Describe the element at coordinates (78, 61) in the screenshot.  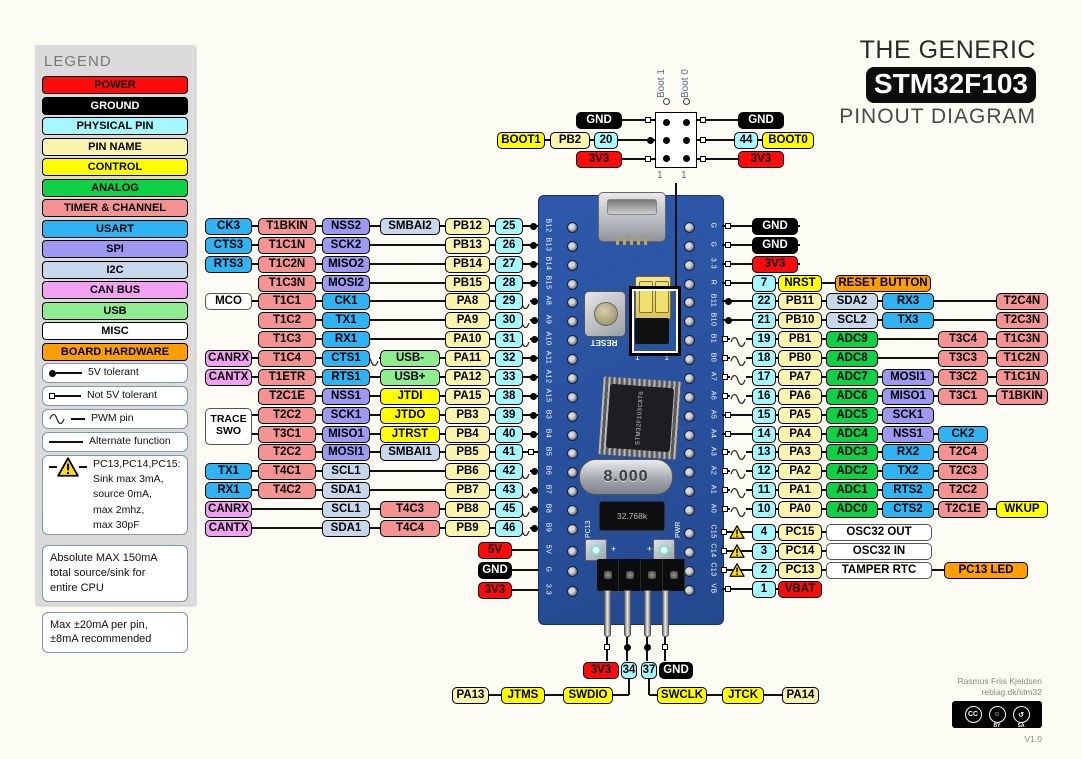
I see `legend-title: LEGEND` at that location.